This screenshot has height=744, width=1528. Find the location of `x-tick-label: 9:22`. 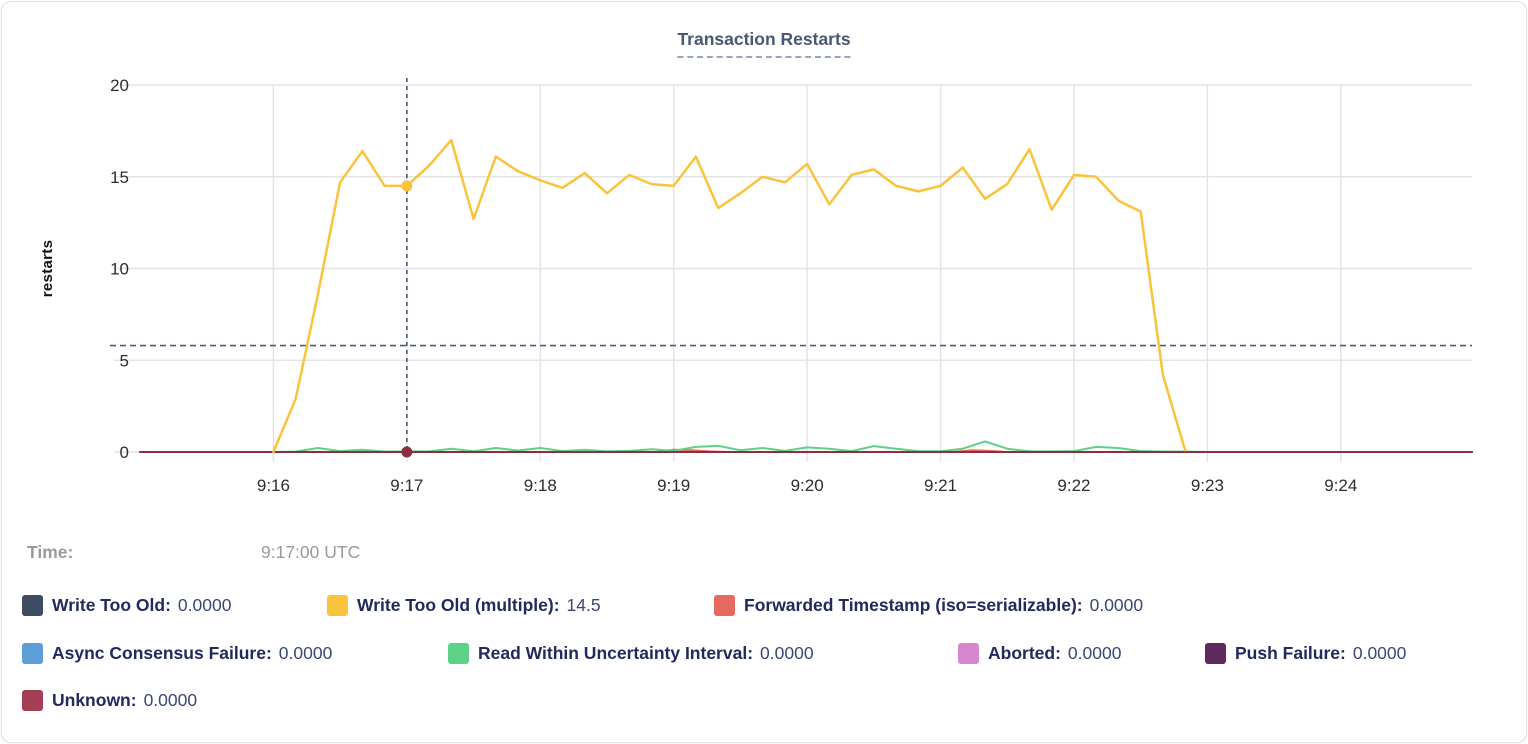

x-tick-label: 9:22 is located at coordinates (1073, 485).